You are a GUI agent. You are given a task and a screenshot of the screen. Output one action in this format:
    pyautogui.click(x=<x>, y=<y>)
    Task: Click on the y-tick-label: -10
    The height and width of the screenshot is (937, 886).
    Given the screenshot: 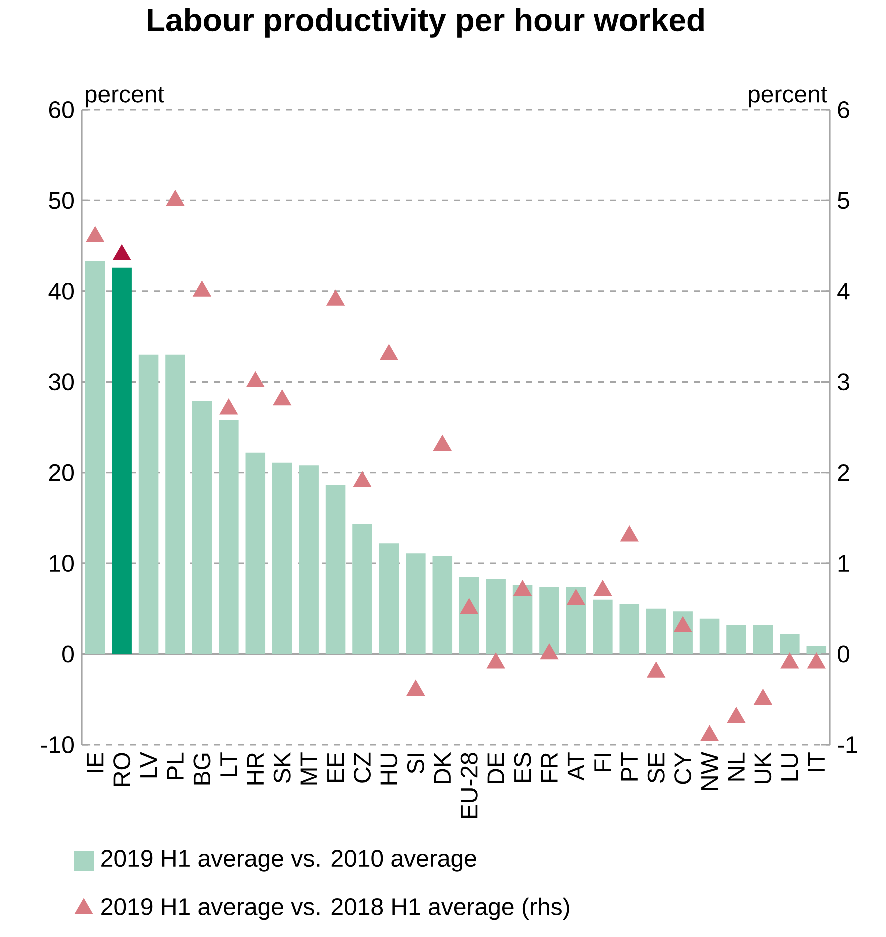 What is the action you would take?
    pyautogui.click(x=57, y=745)
    